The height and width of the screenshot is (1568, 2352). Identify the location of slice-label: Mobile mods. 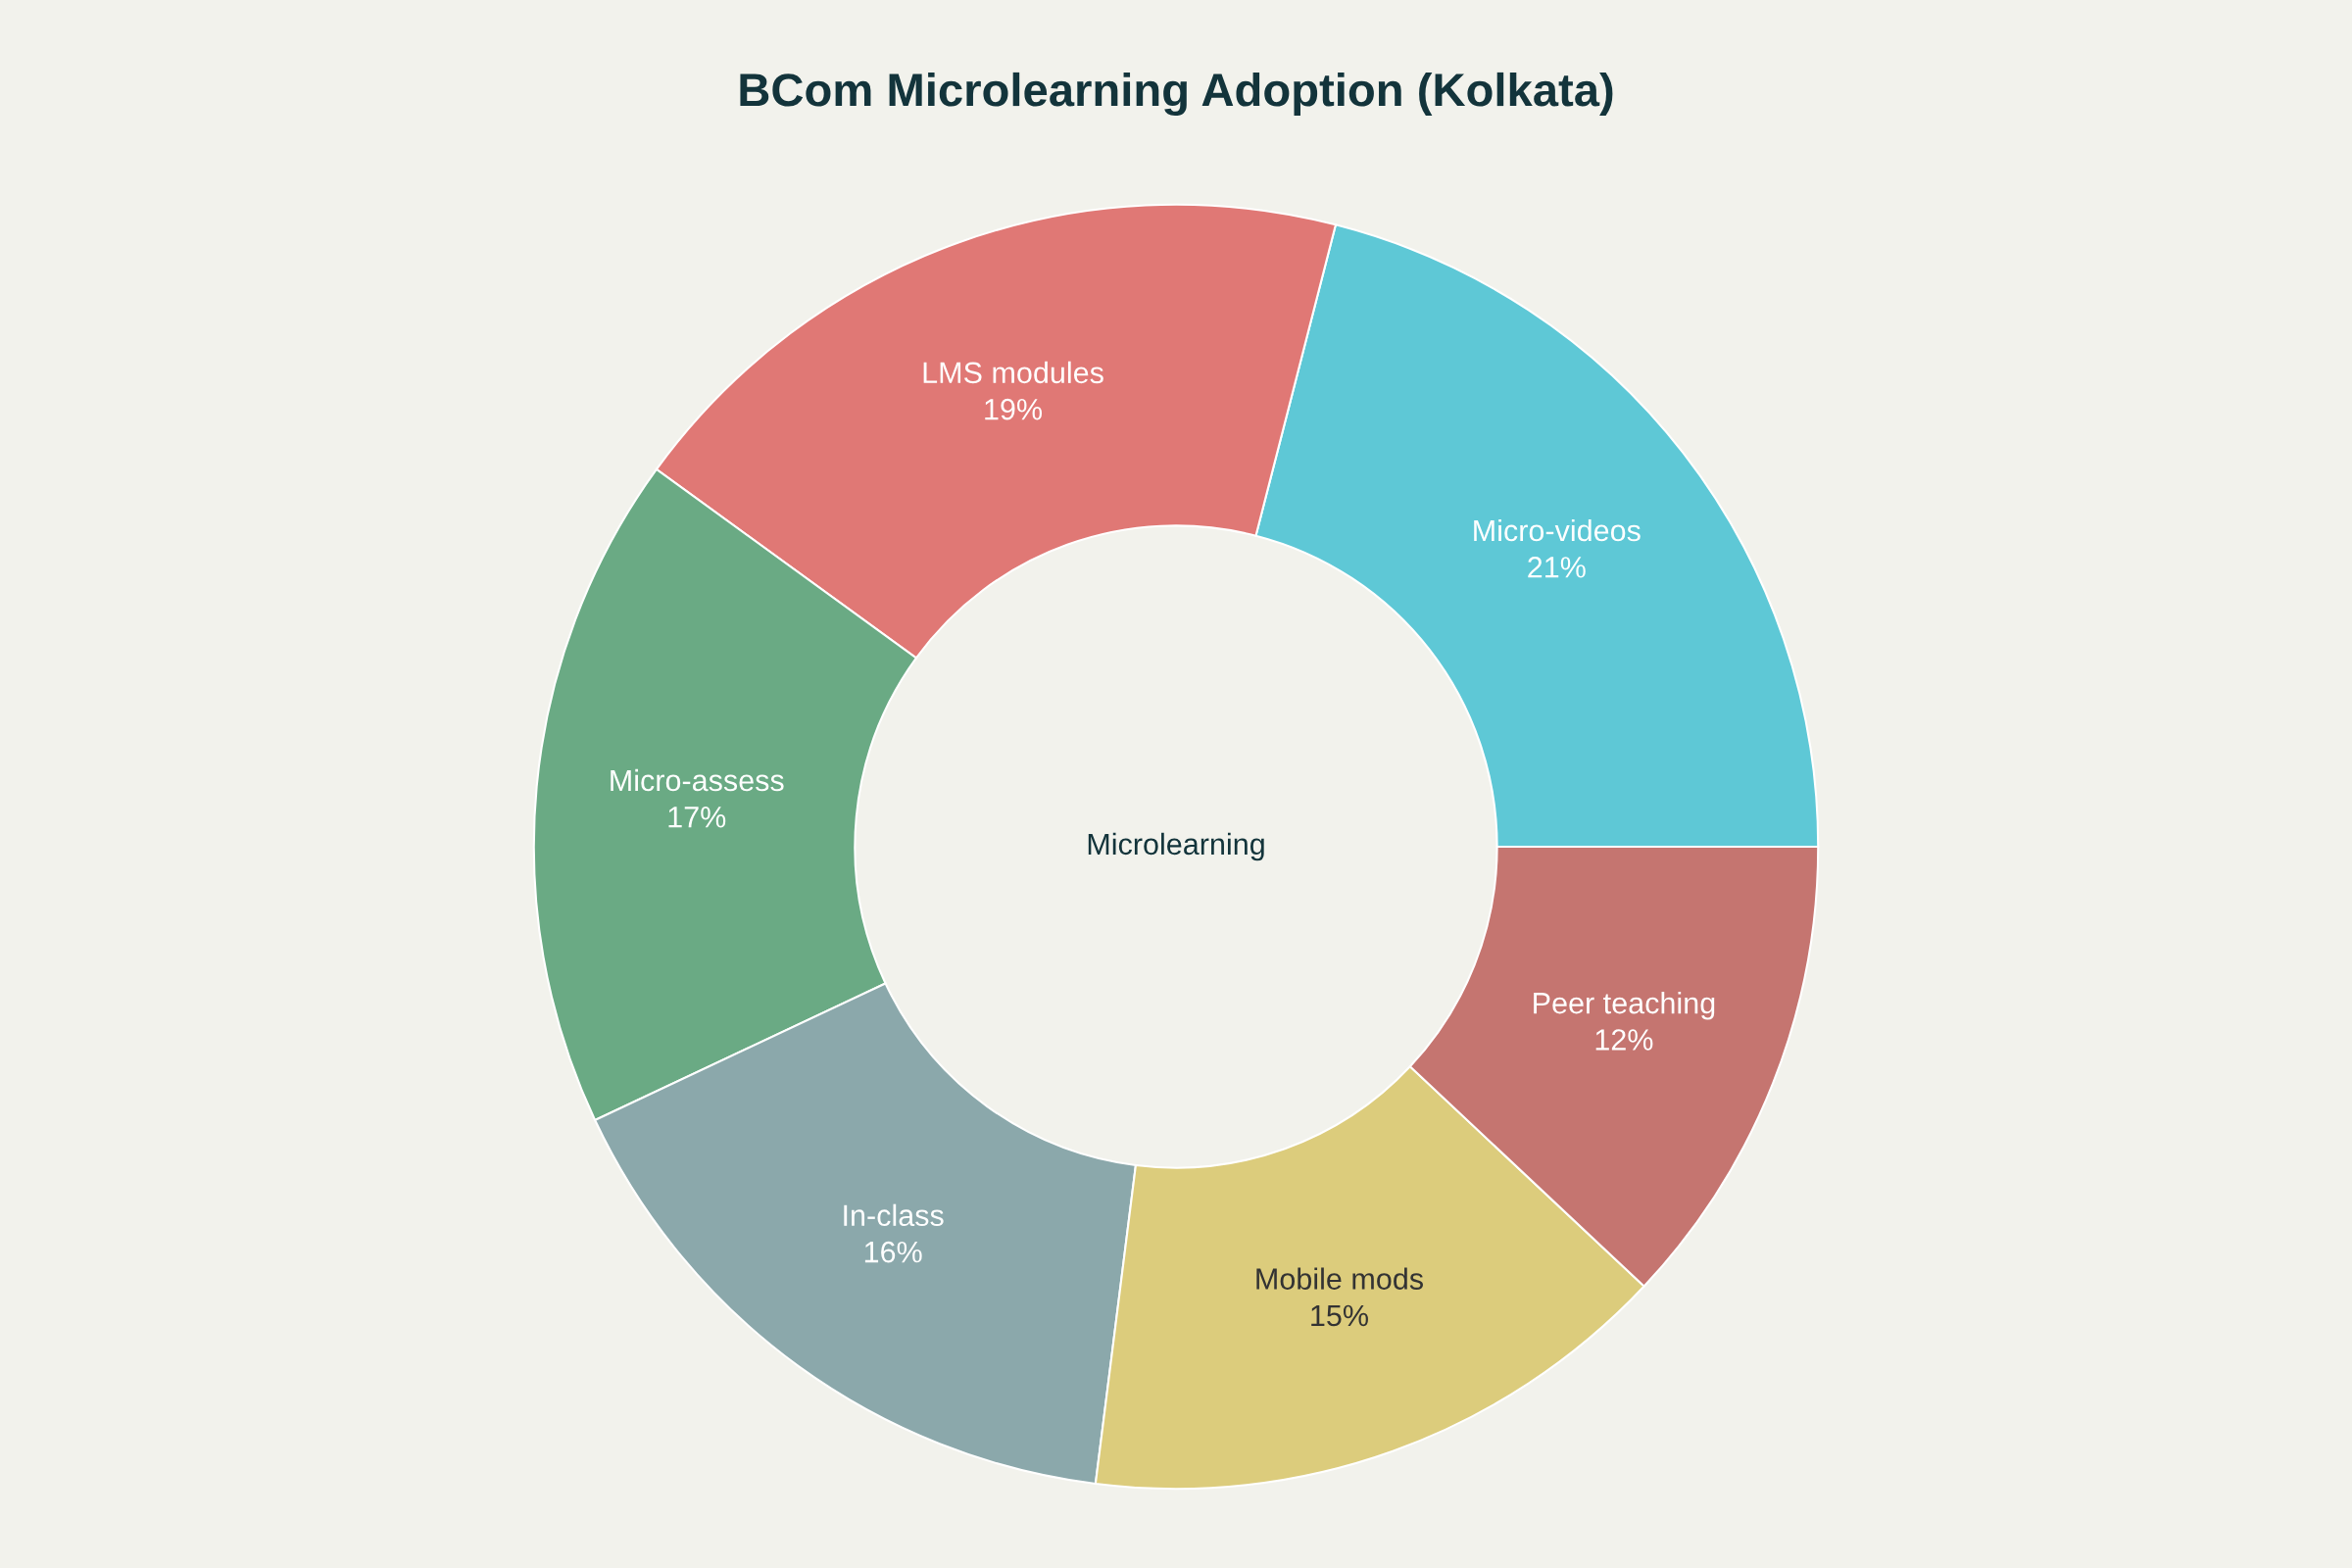
(1339, 1278).